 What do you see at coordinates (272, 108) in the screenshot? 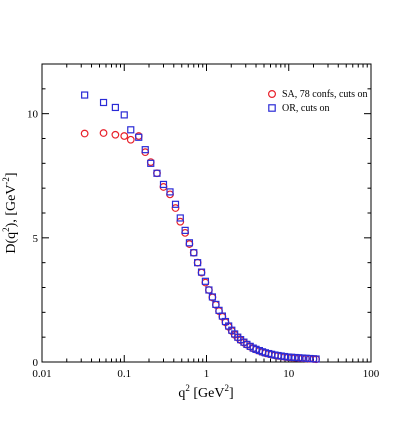
I see `legend-marker-or` at bounding box center [272, 108].